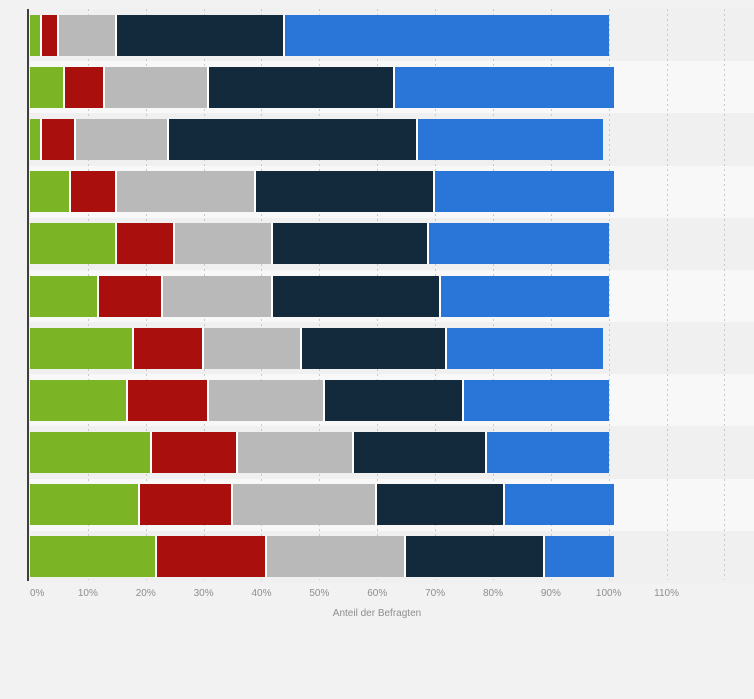 The width and height of the screenshot is (754, 699). Describe the element at coordinates (37, 593) in the screenshot. I see `x-tick-label: 0%` at that location.